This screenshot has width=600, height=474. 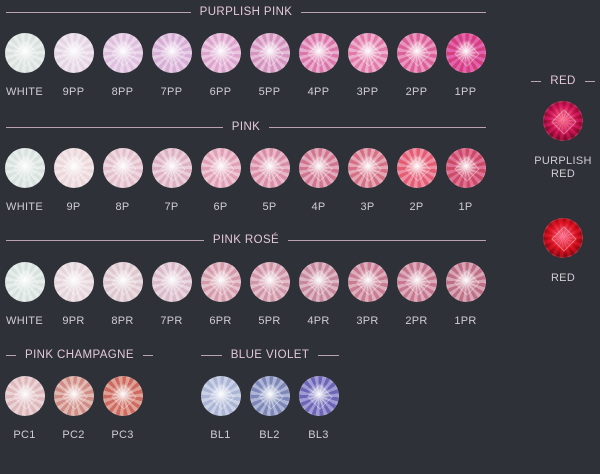 I want to click on diamond-grade-label: BL3, so click(x=318, y=435).